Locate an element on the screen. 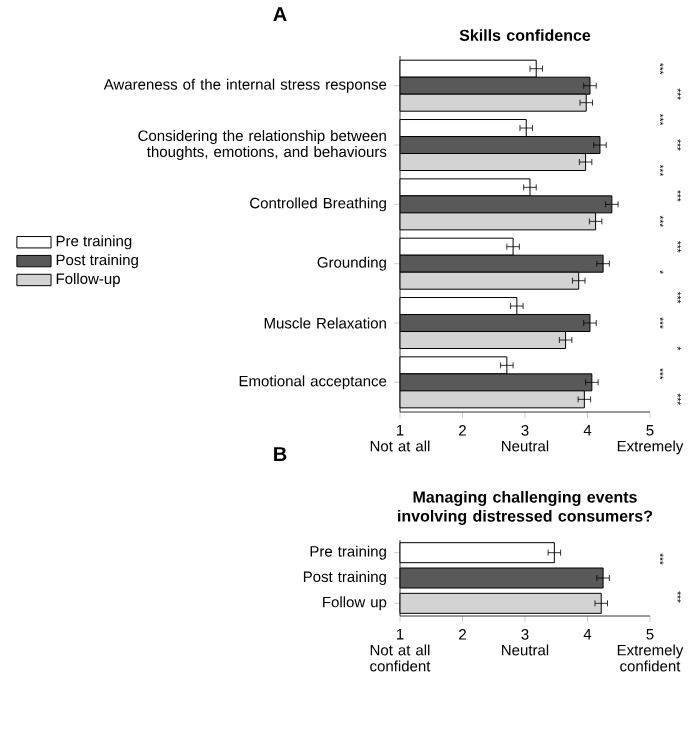 The width and height of the screenshot is (700, 752). chart-title: Skills confidence is located at coordinates (525, 35).